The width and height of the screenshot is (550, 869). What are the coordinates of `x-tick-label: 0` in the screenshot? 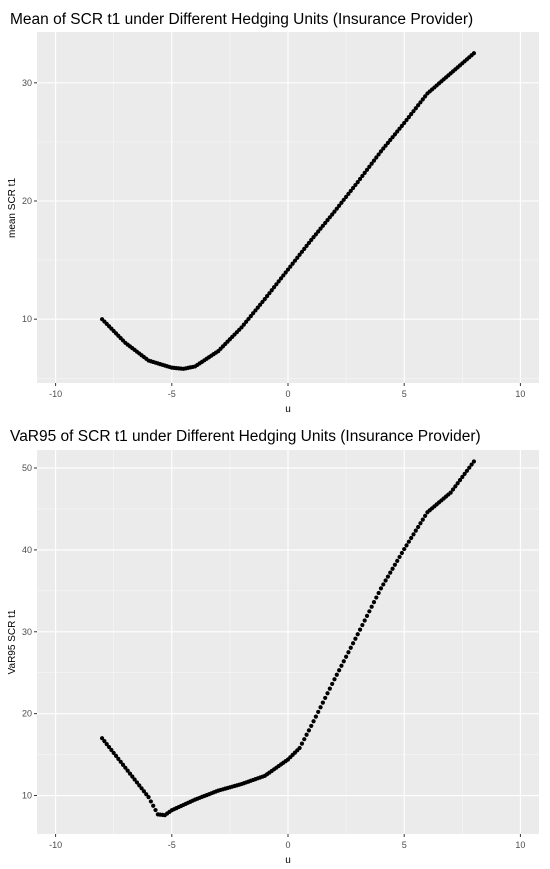 It's located at (287, 394).